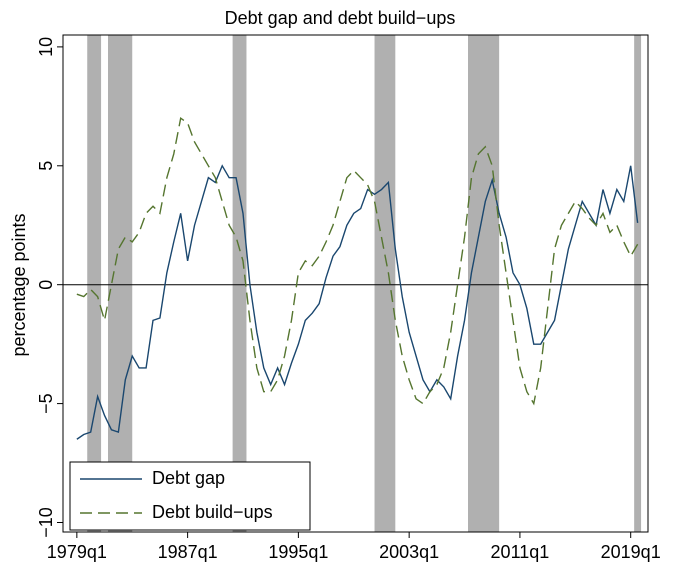 Image resolution: width=678 pixels, height=577 pixels. What do you see at coordinates (46, 47) in the screenshot?
I see `y-tick-label: 10` at bounding box center [46, 47].